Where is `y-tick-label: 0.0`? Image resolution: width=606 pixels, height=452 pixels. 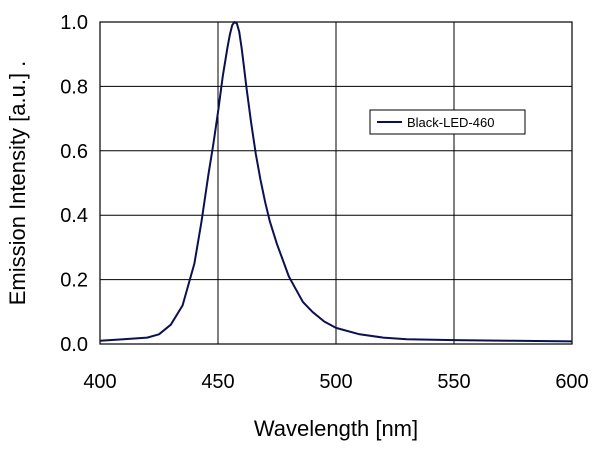 y-tick-label: 0.0 is located at coordinates (74, 345).